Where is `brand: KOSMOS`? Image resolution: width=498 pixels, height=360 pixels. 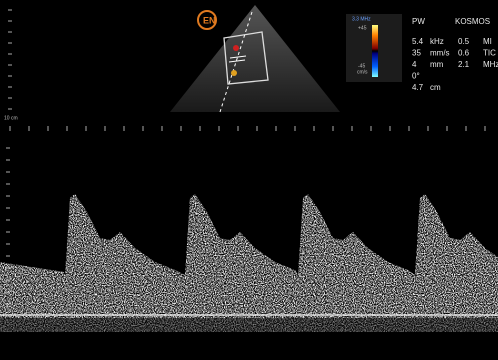 brand: KOSMOS is located at coordinates (472, 21).